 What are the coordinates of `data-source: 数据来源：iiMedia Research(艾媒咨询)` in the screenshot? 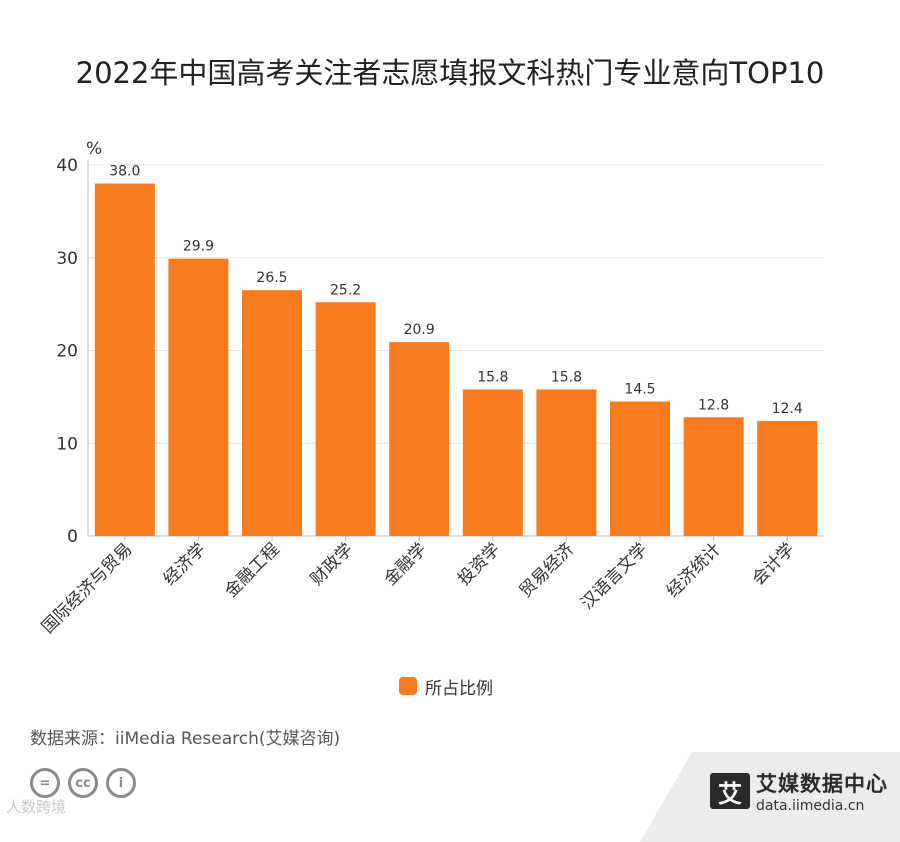 It's located at (185, 739).